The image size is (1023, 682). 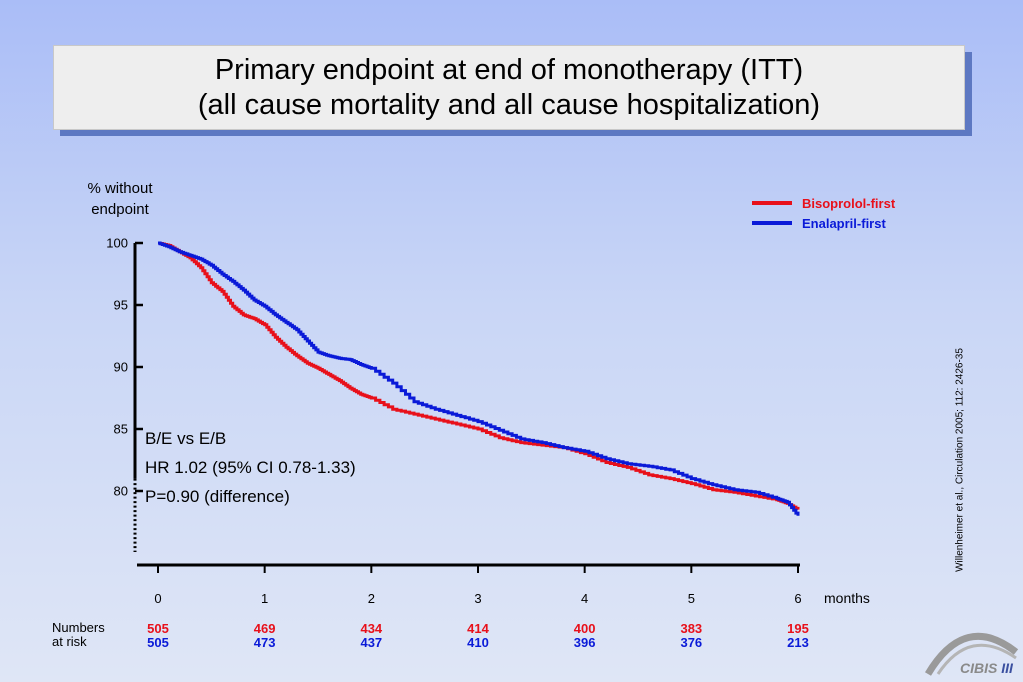 I want to click on cibis-logo-text: CIBIS III, so click(x=986, y=668).